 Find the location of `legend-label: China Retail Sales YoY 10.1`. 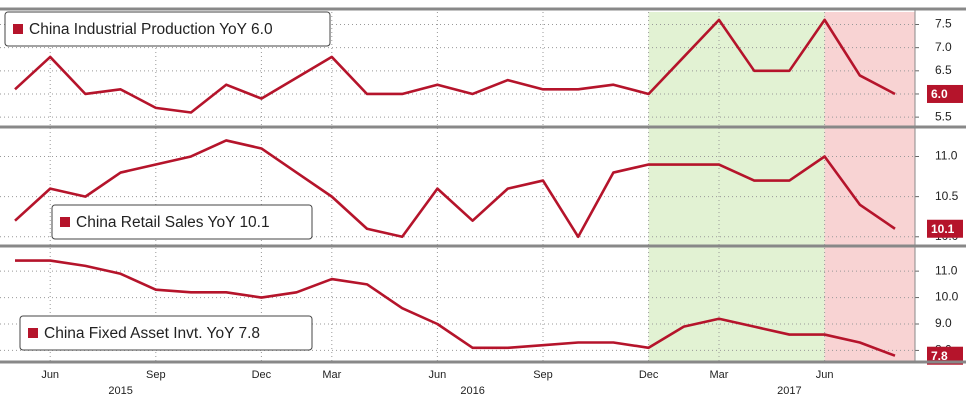

legend-label: China Retail Sales YoY 10.1 is located at coordinates (173, 222).